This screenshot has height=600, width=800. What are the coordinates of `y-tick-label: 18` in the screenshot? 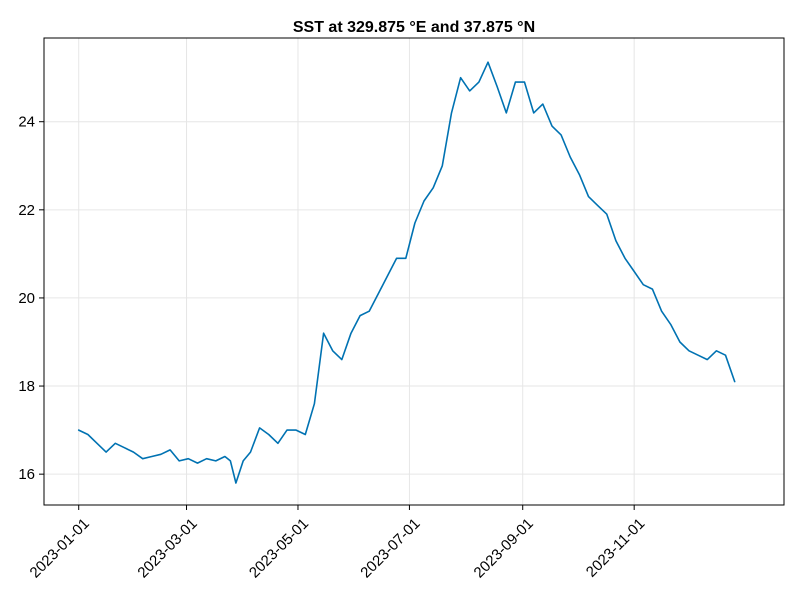 It's located at (26, 386).